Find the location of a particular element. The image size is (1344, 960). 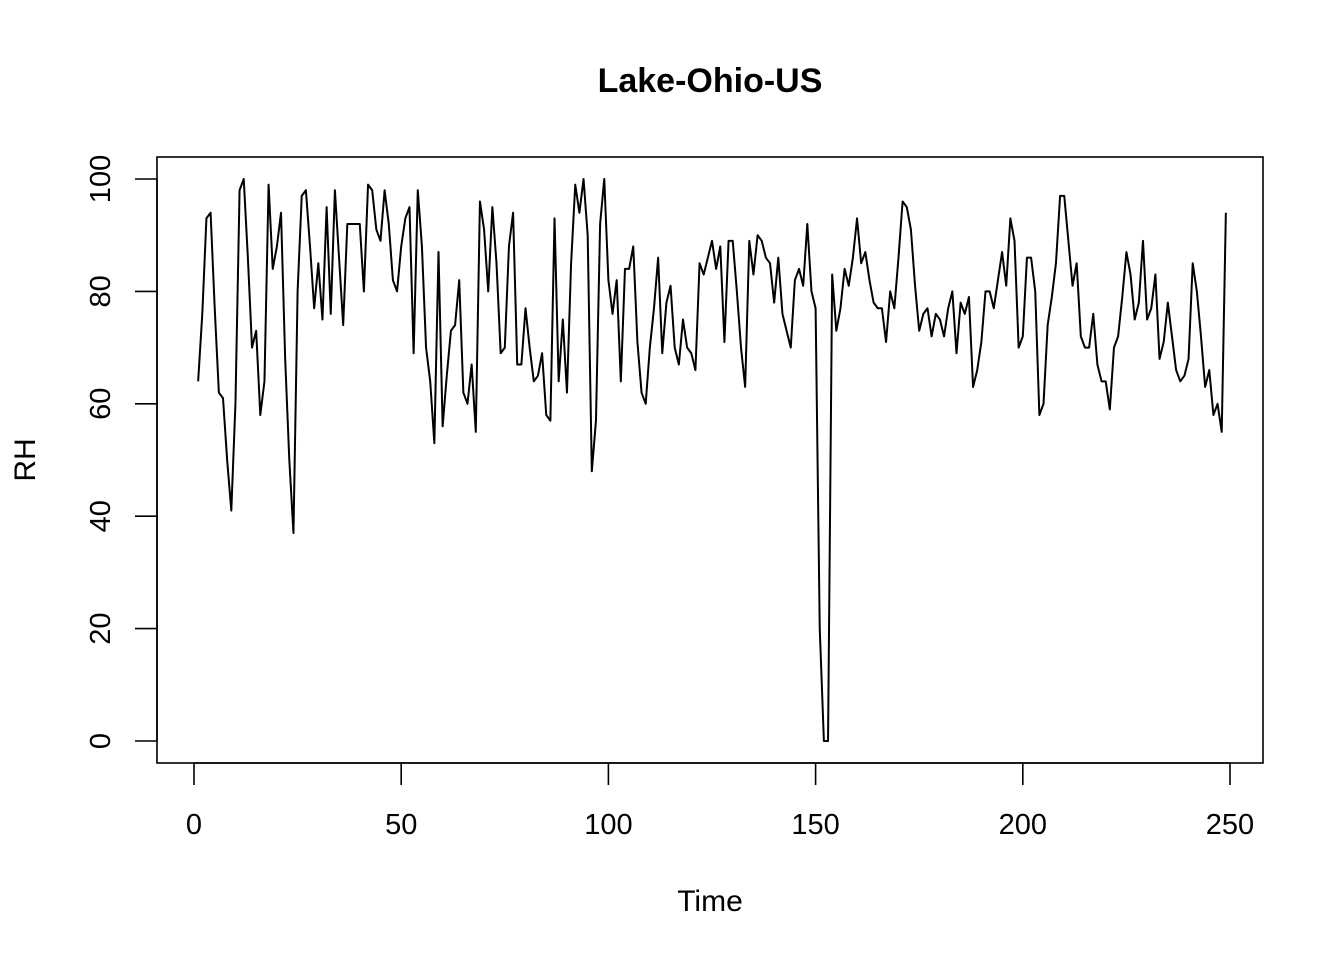

y-tick-label: 40 is located at coordinates (101, 516).